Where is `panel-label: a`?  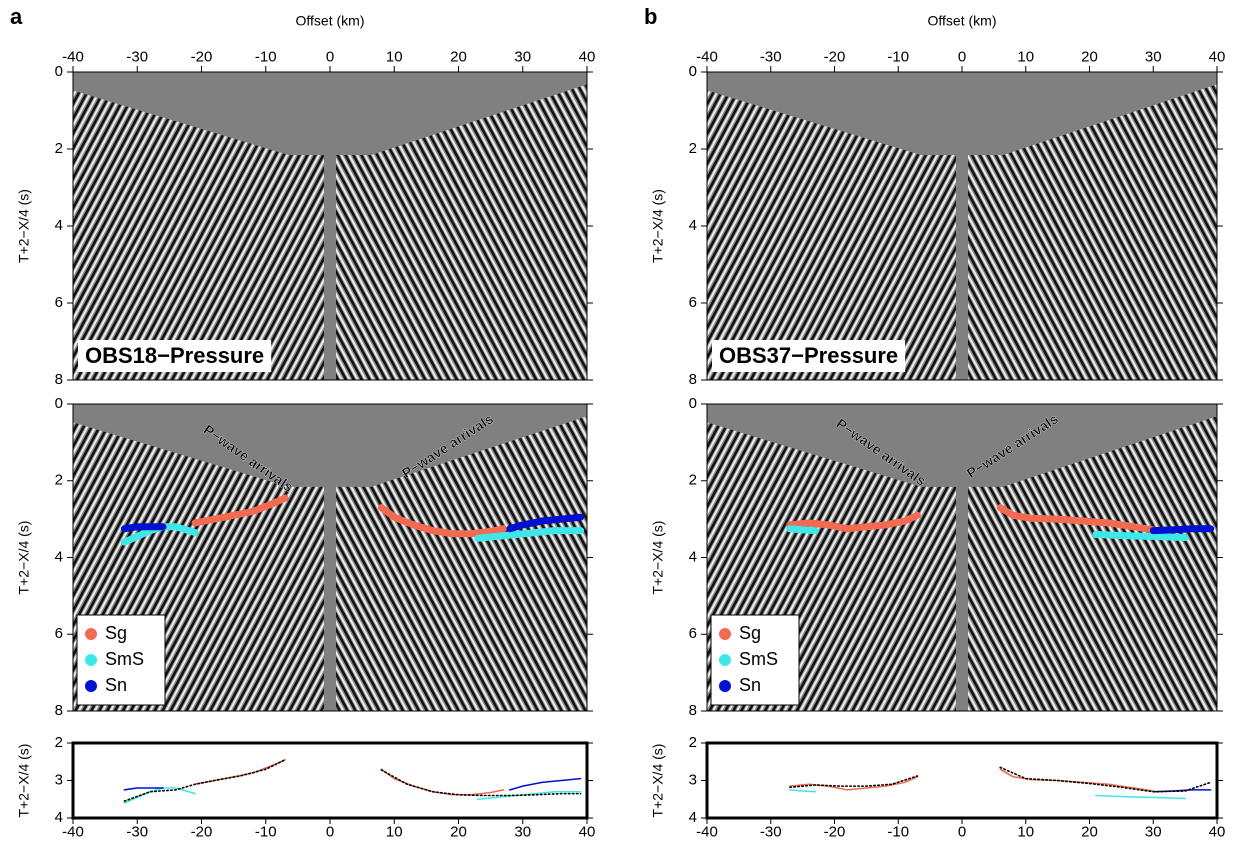 panel-label: a is located at coordinates (16, 16).